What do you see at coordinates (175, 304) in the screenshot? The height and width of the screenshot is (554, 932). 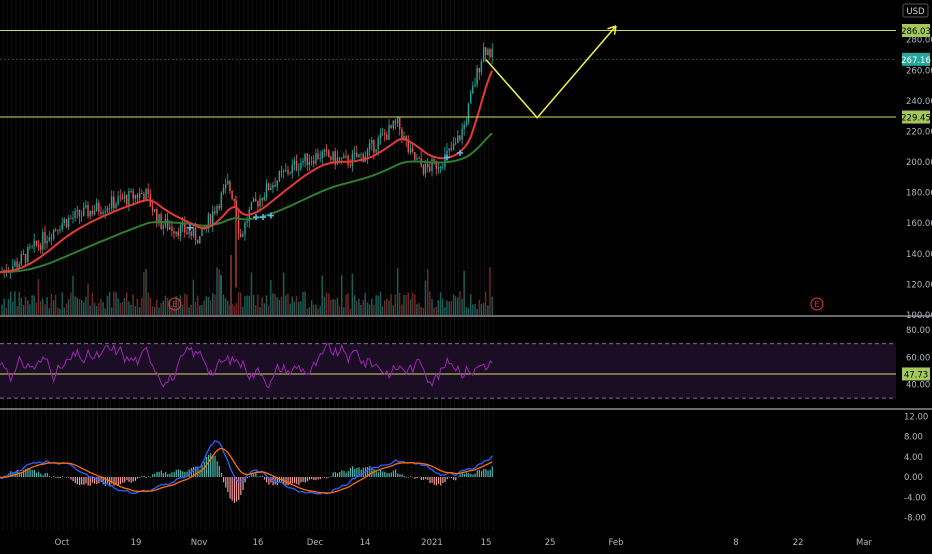 I see `earnings-marker: E` at bounding box center [175, 304].